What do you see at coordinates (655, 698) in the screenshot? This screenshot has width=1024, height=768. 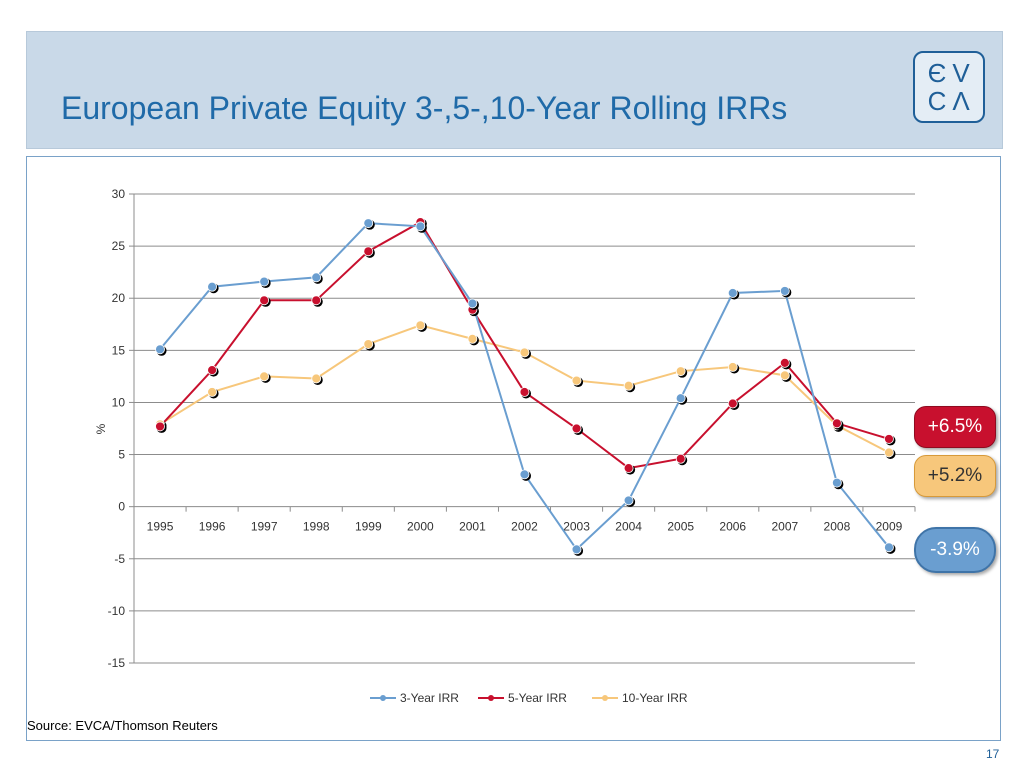 I see `legend-label: 10-Year IRR` at bounding box center [655, 698].